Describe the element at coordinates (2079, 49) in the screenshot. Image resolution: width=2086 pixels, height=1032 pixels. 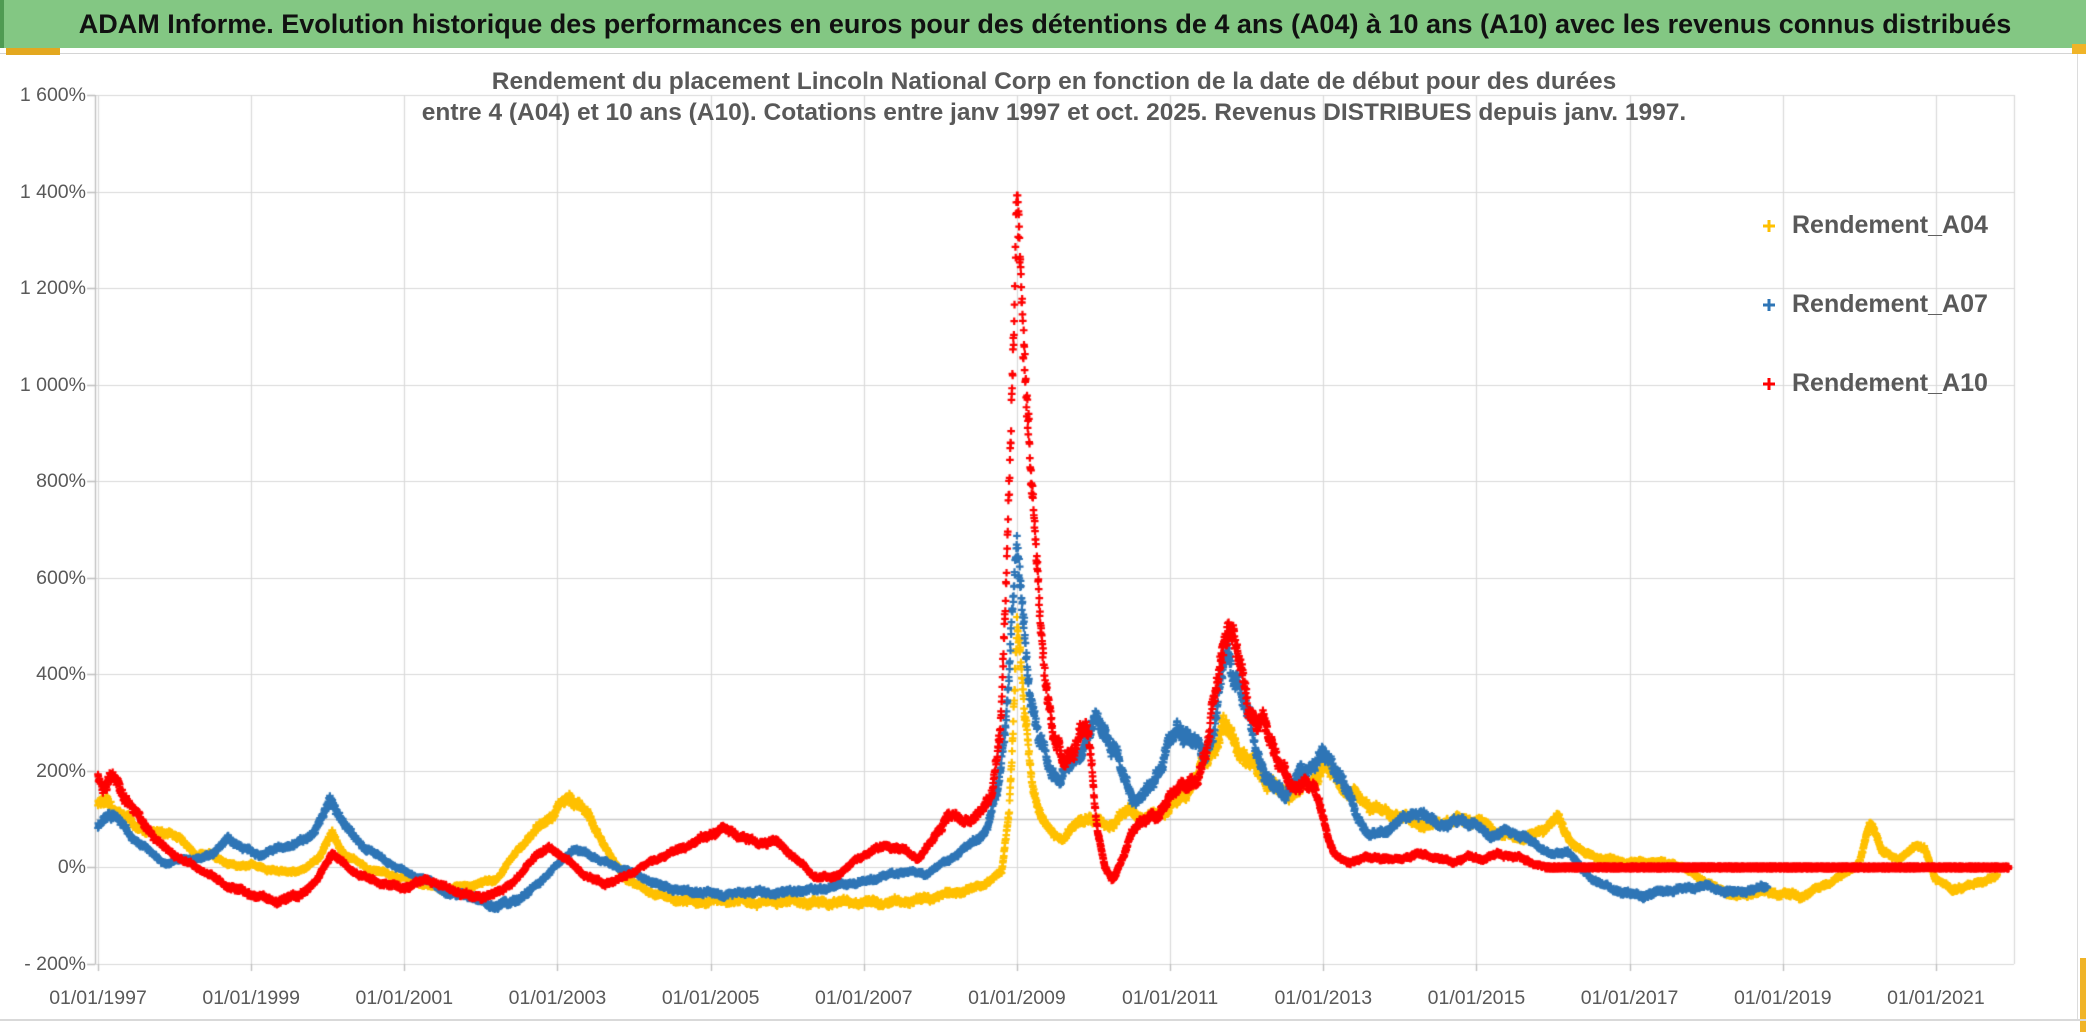
I see `gold-accent-corner` at that location.